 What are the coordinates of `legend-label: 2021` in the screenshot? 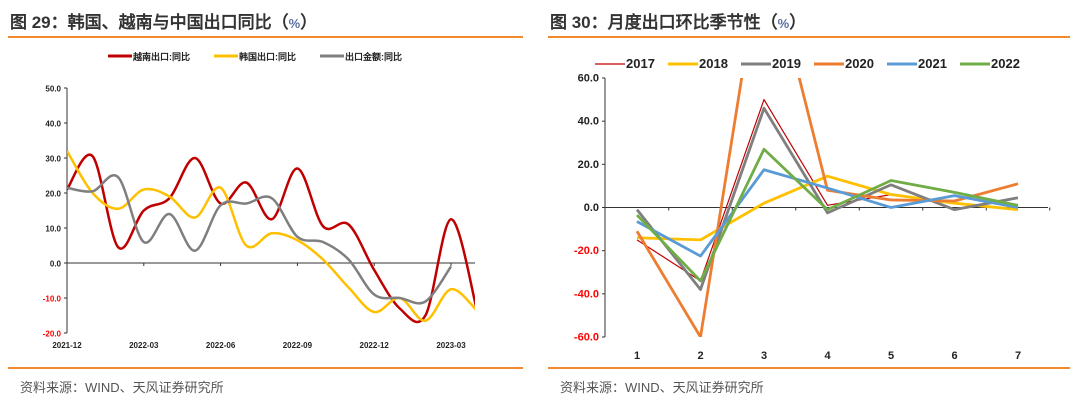 It's located at (932, 63).